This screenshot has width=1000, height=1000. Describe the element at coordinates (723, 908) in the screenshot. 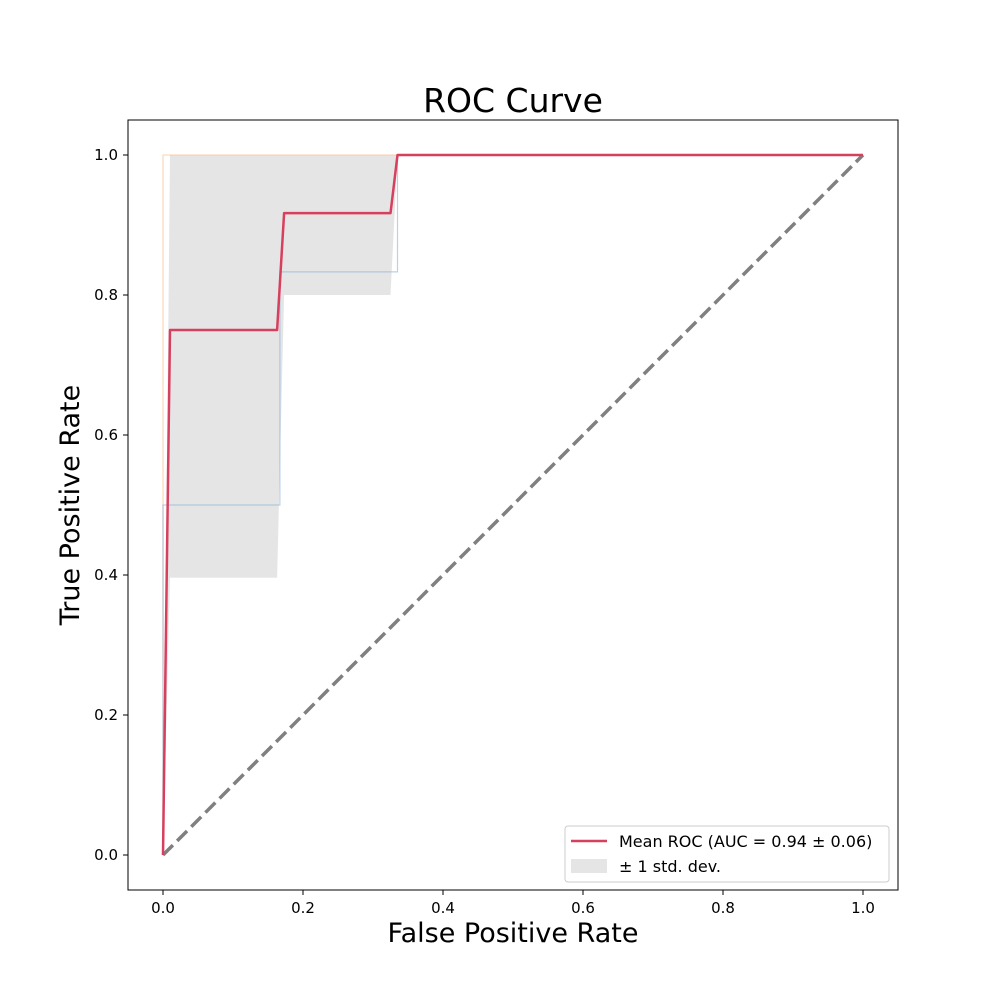

I see `x-tick-label: 0.8` at that location.